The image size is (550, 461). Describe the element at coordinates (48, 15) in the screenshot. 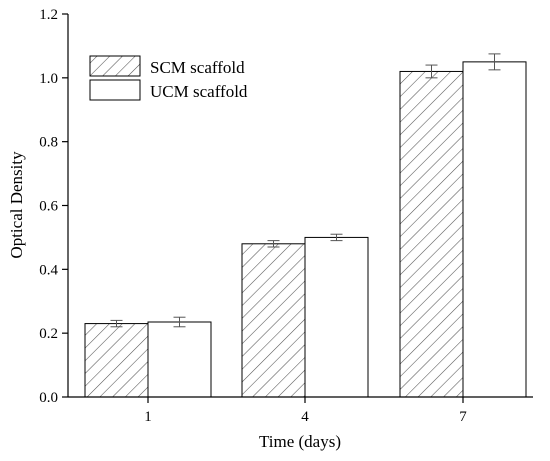

I see `y-tick-label: 1.2` at that location.